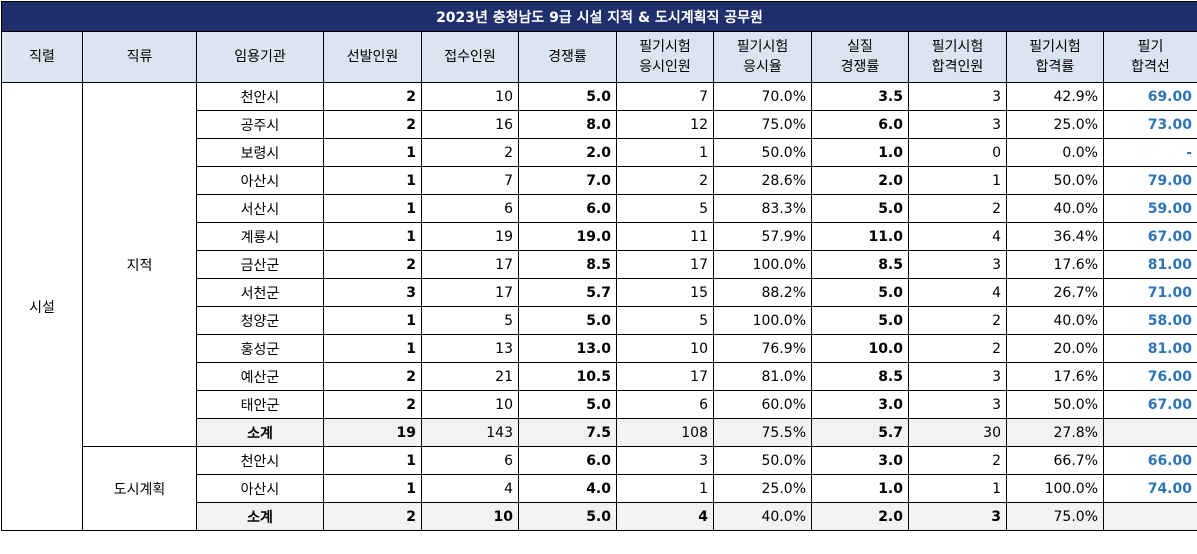  What do you see at coordinates (1150, 181) in the screenshot?
I see `cutoff-score: 79.00` at bounding box center [1150, 181].